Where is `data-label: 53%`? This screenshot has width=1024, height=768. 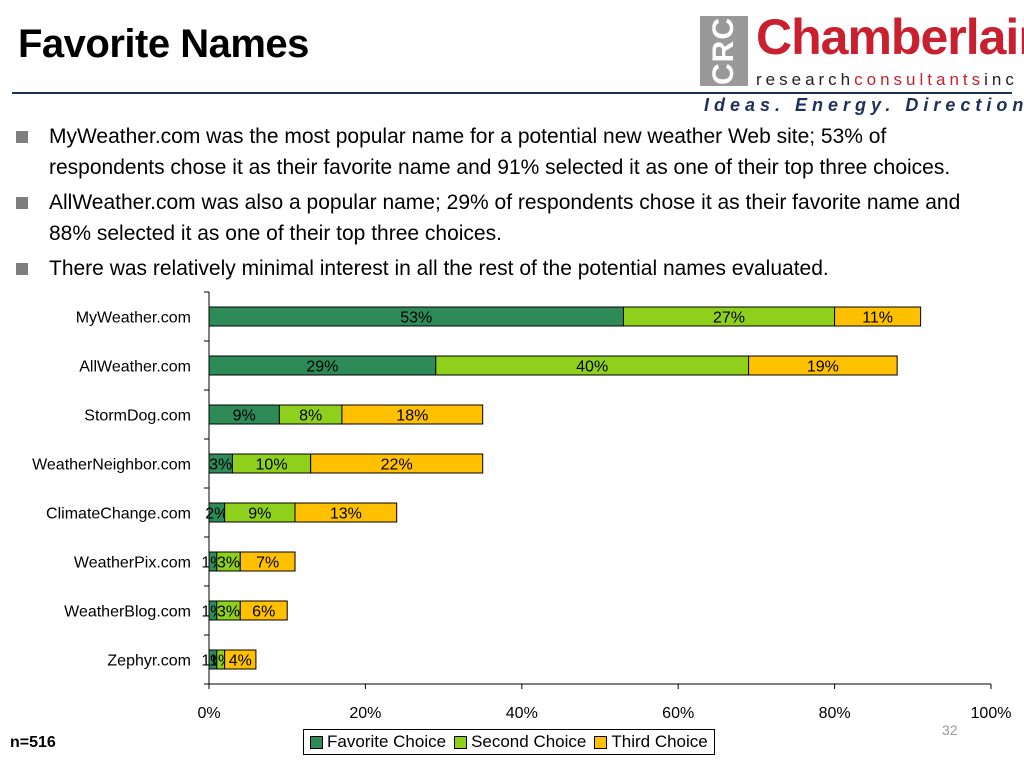 data-label: 53% is located at coordinates (416, 318).